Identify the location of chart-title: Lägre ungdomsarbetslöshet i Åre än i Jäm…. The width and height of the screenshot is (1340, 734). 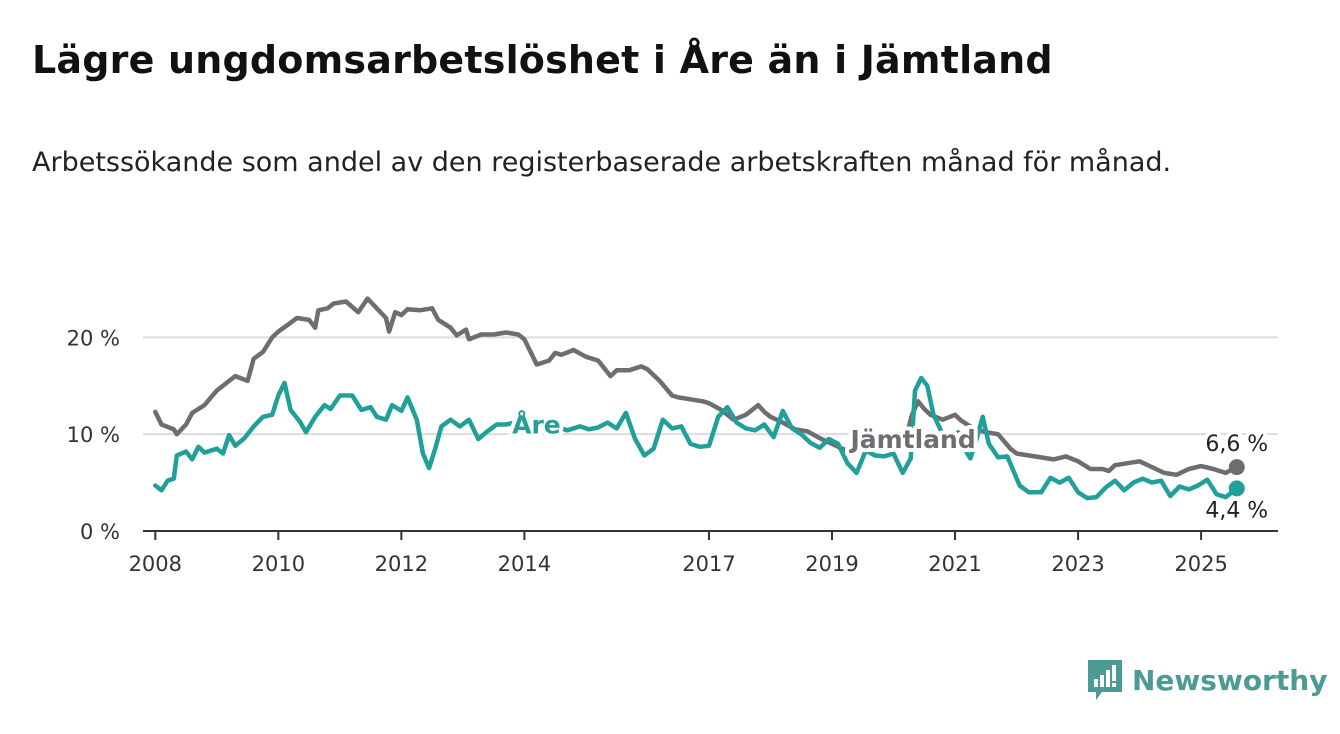
(542, 60).